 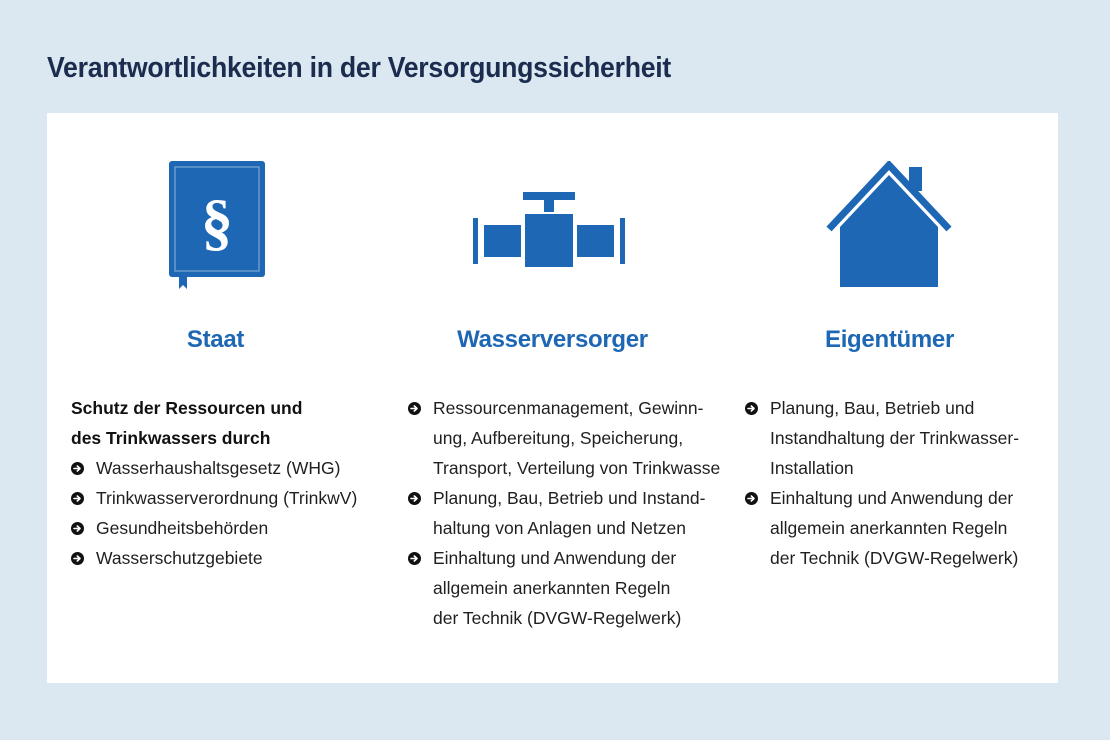 I want to click on list-item: Trinkwasserverordnung (TrinkwV), so click(x=222, y=498).